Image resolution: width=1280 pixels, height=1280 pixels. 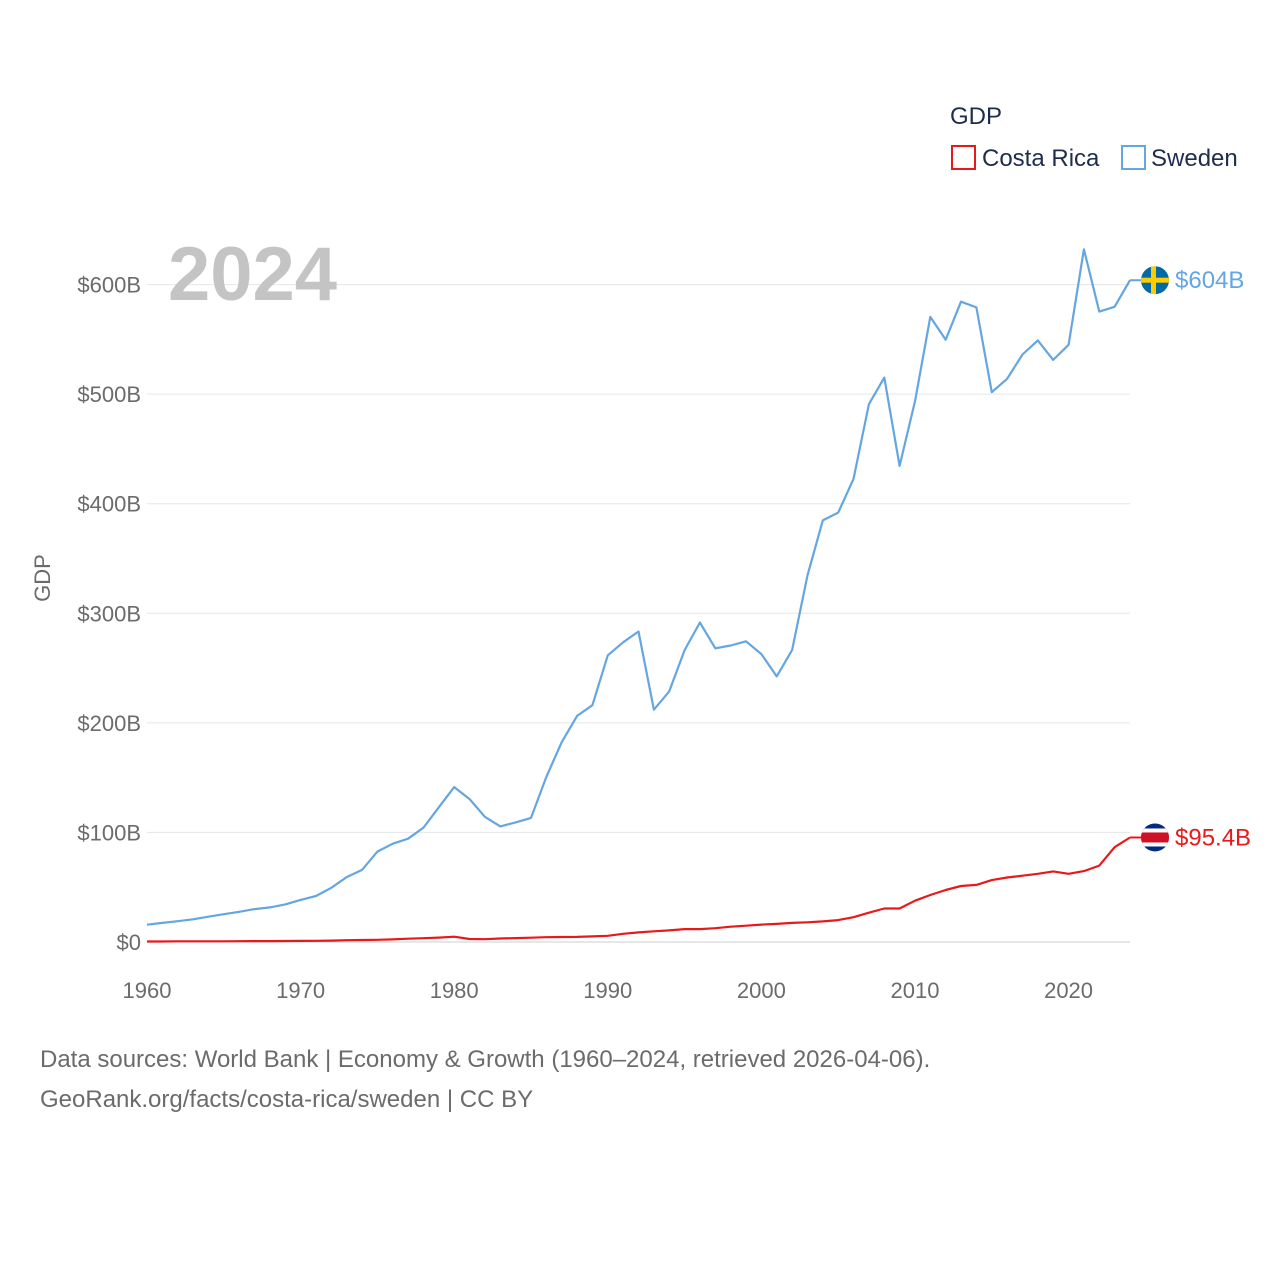 I want to click on y-tick-label: $100B, so click(x=109, y=832).